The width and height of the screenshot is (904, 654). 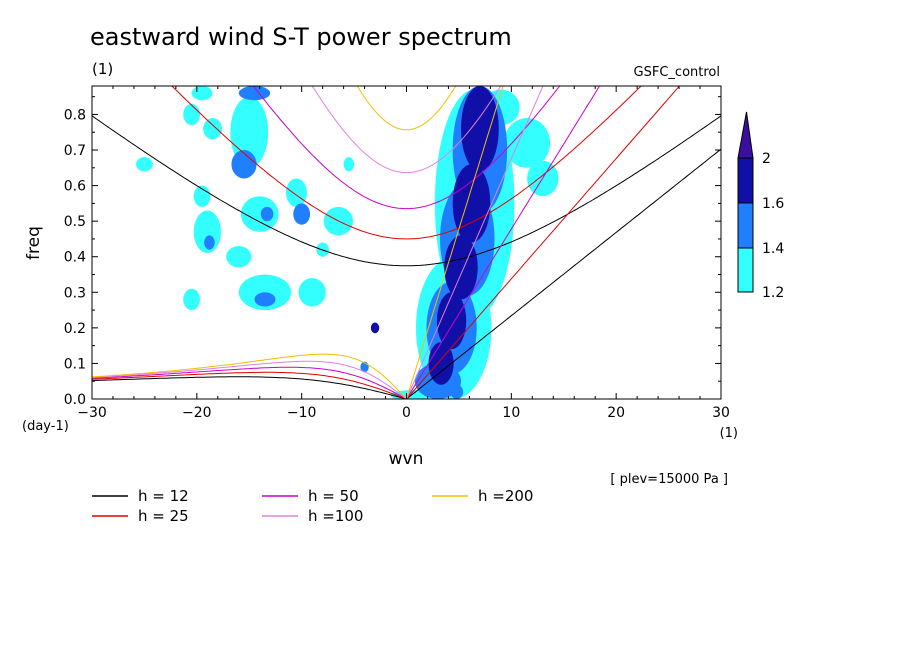 I want to click on y-tick-label: 0.0, so click(x=75, y=400).